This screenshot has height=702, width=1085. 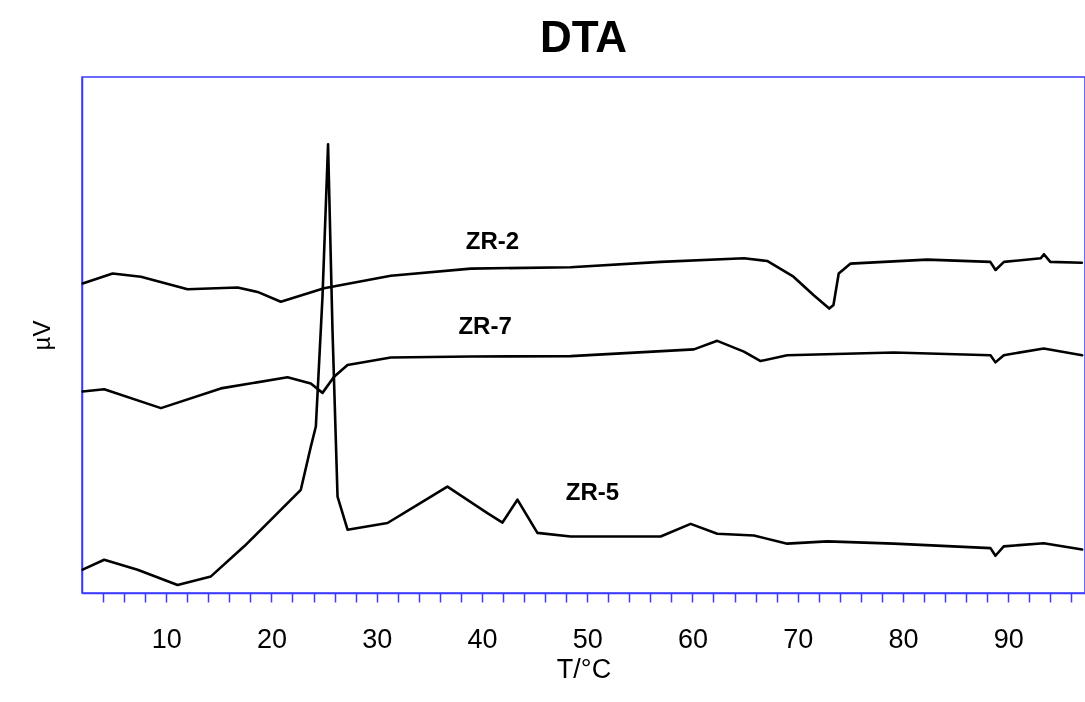 What do you see at coordinates (592, 492) in the screenshot?
I see `series-label: ZR-5` at bounding box center [592, 492].